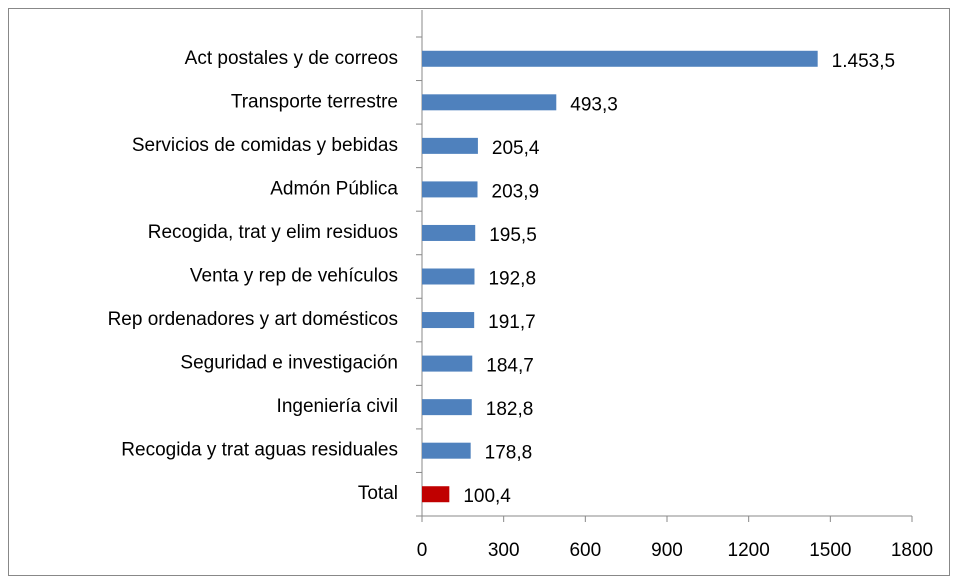  What do you see at coordinates (749, 550) in the screenshot?
I see `x-tick-label: 1200` at bounding box center [749, 550].